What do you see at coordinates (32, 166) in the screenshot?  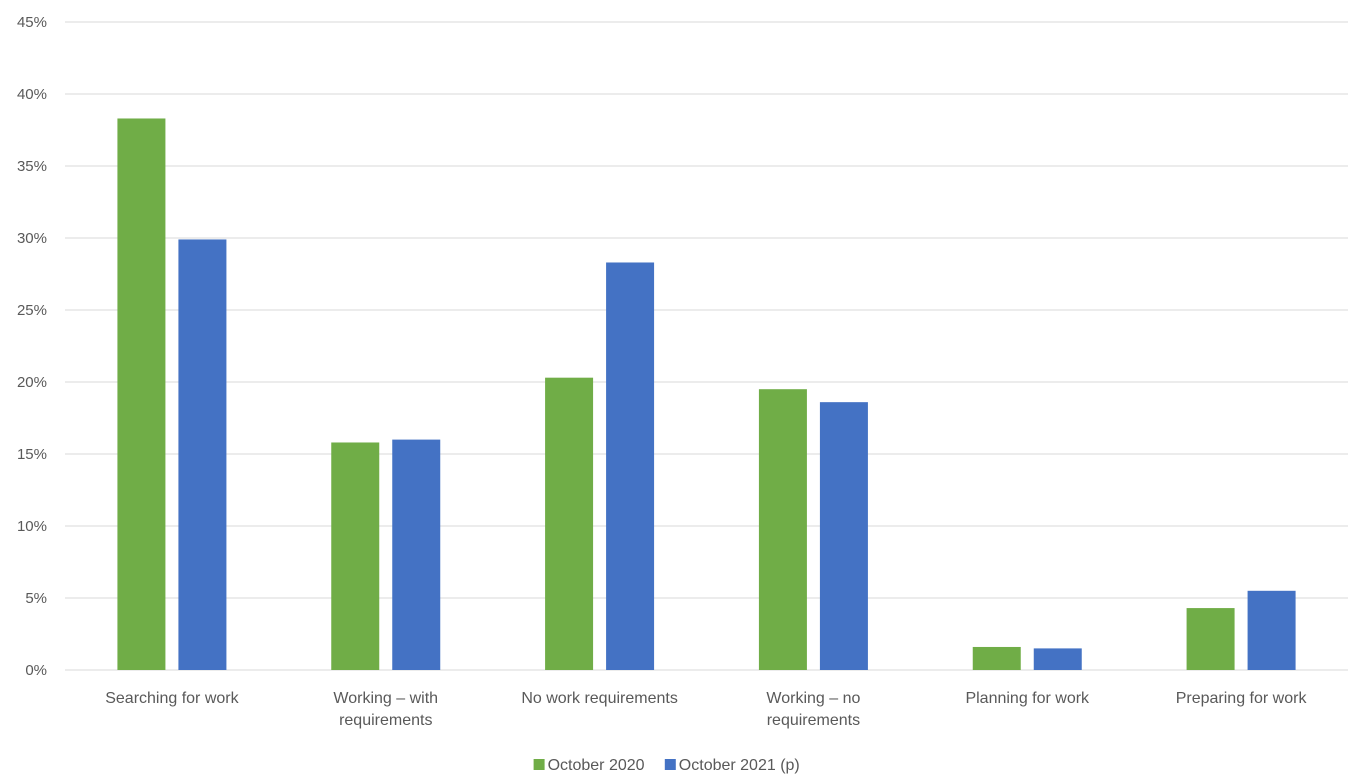 I see `y-tick-label: 35%` at bounding box center [32, 166].